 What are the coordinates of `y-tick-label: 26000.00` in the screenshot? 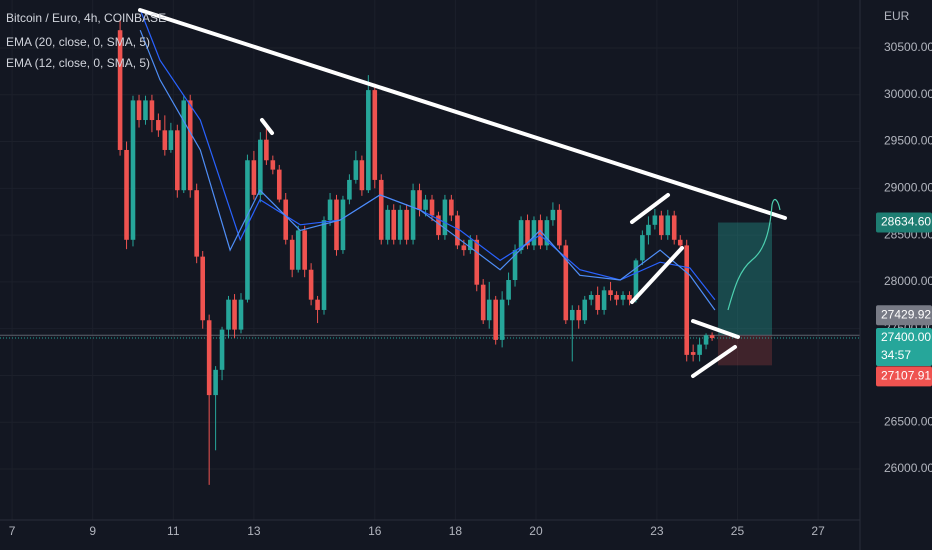 It's located at (908, 468).